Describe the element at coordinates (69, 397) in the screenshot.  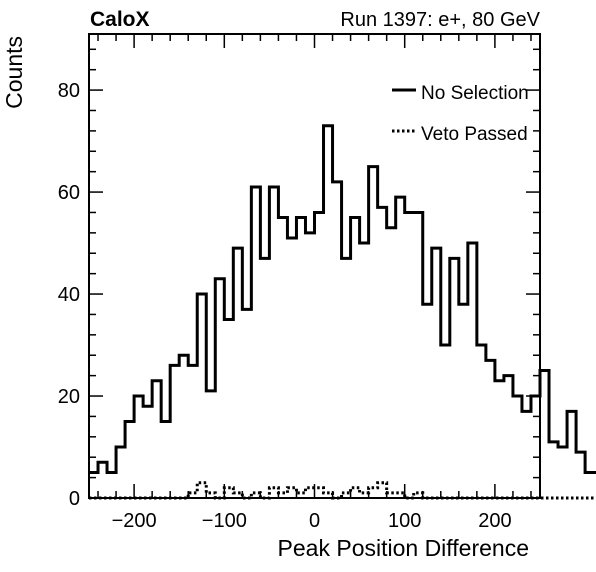
I see `y-tick-label: 20` at that location.